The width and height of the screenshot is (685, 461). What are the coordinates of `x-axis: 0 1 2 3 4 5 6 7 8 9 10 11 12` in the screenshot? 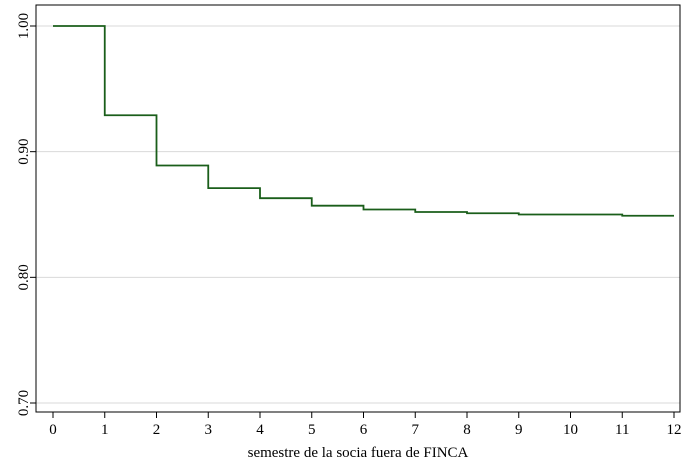 It's located at (365, 425).